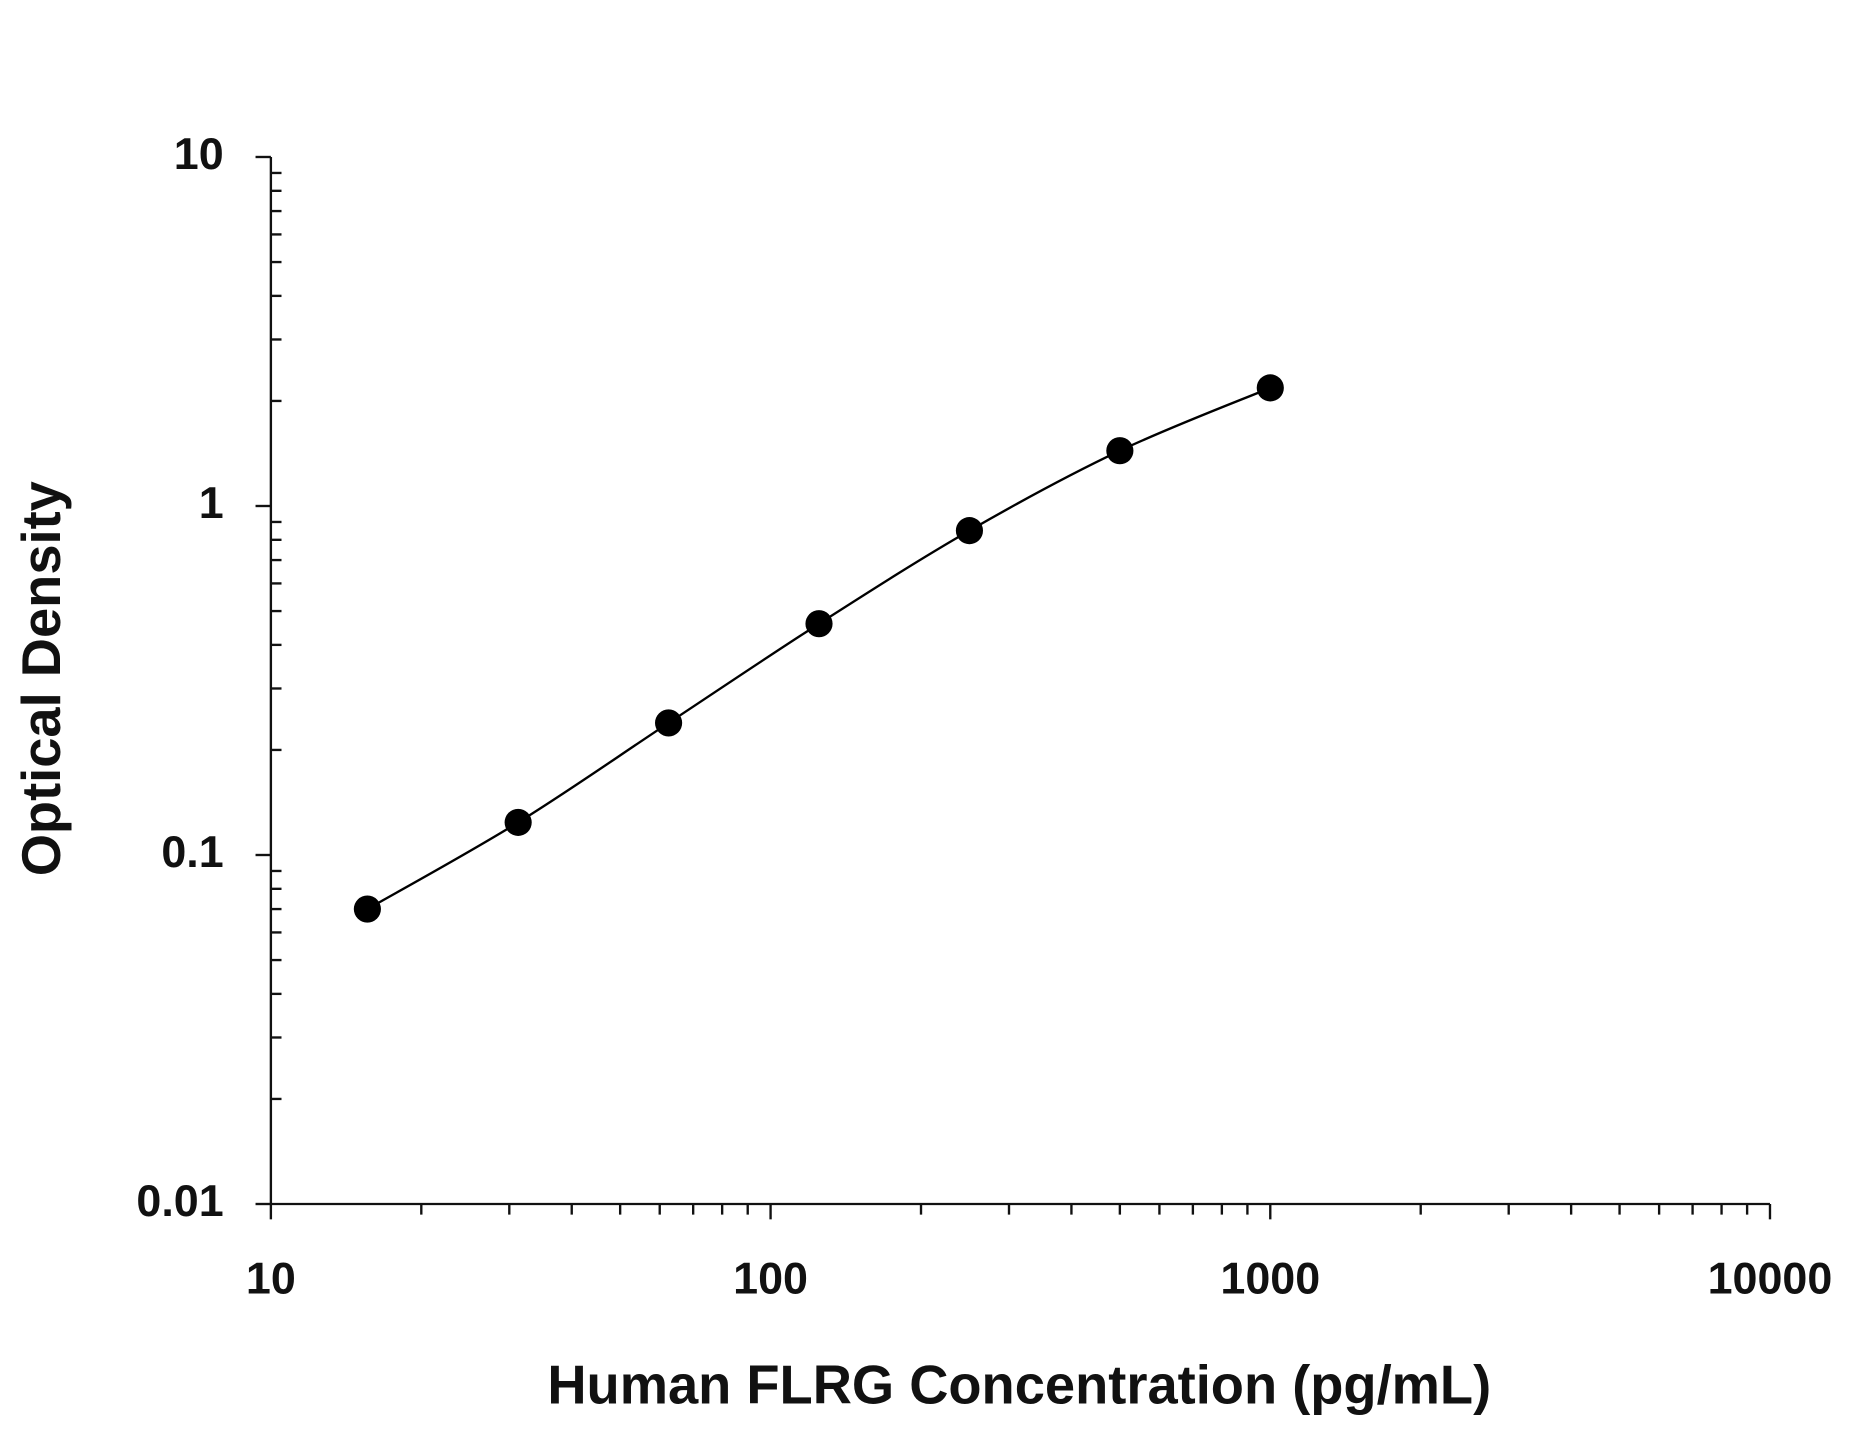 This screenshot has height=1433, width=1852. What do you see at coordinates (211, 502) in the screenshot?
I see `y-tick-label: 1` at bounding box center [211, 502].